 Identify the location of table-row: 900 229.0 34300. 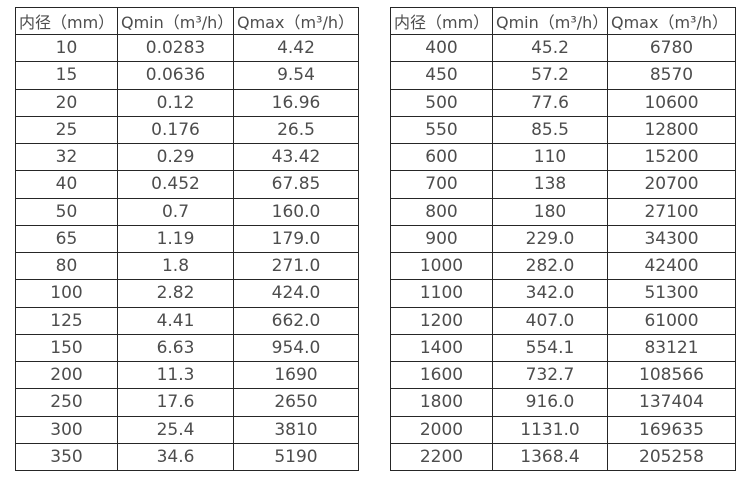
(563, 239).